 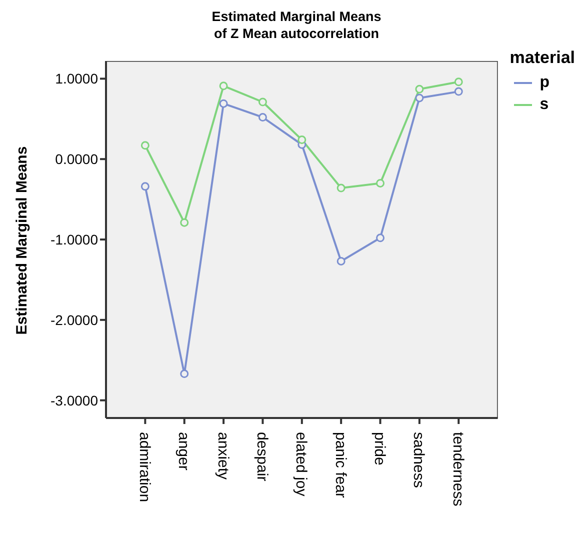 What do you see at coordinates (542, 58) in the screenshot?
I see `legend-title: material` at bounding box center [542, 58].